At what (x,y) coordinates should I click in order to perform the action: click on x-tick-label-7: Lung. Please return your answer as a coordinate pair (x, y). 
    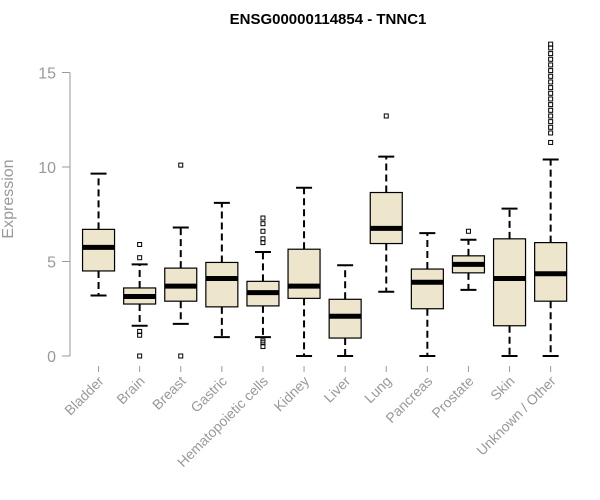
    Looking at the image, I should click on (377, 389).